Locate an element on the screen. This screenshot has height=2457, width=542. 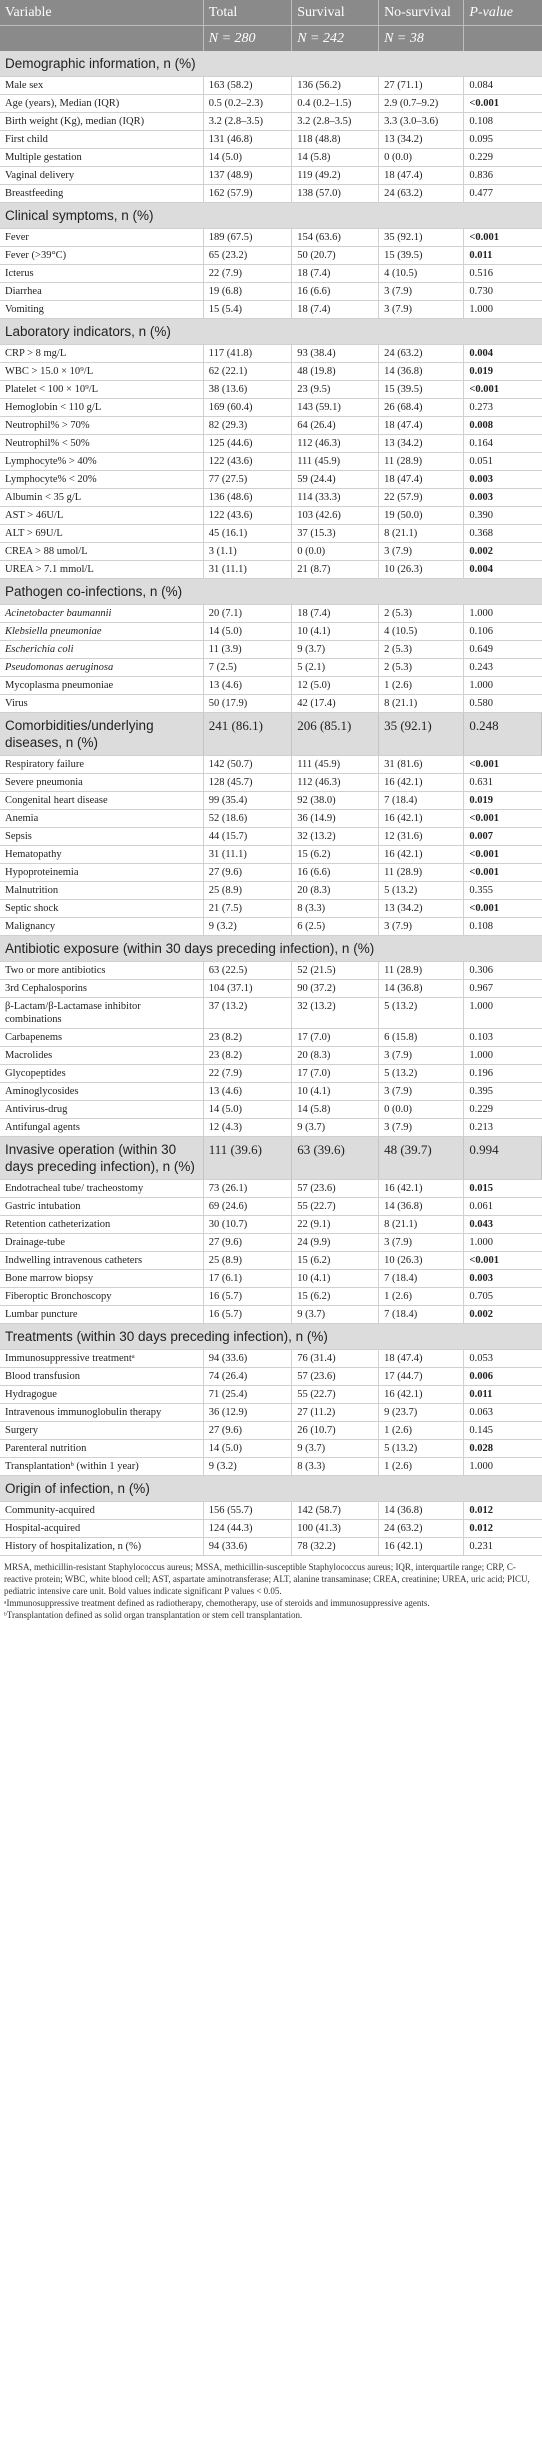
section-header: Demographic information, n (%) is located at coordinates (271, 64).